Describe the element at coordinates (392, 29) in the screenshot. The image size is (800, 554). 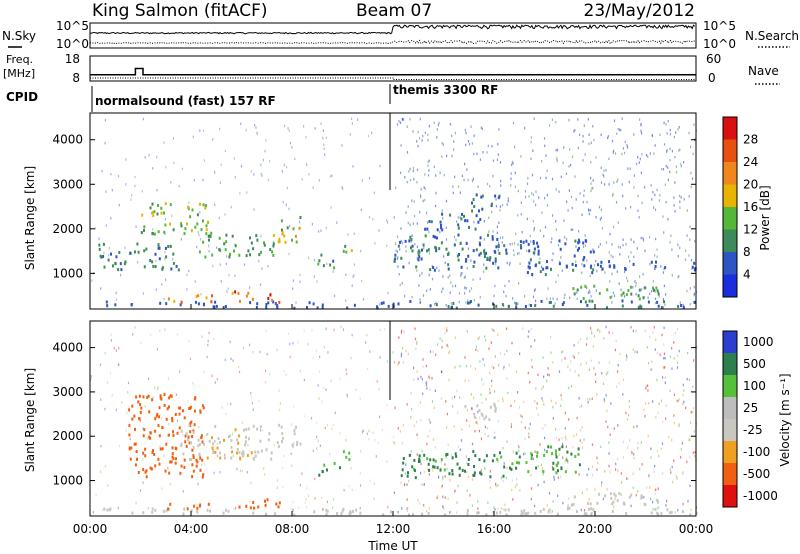
I see `n-sky-line` at that location.